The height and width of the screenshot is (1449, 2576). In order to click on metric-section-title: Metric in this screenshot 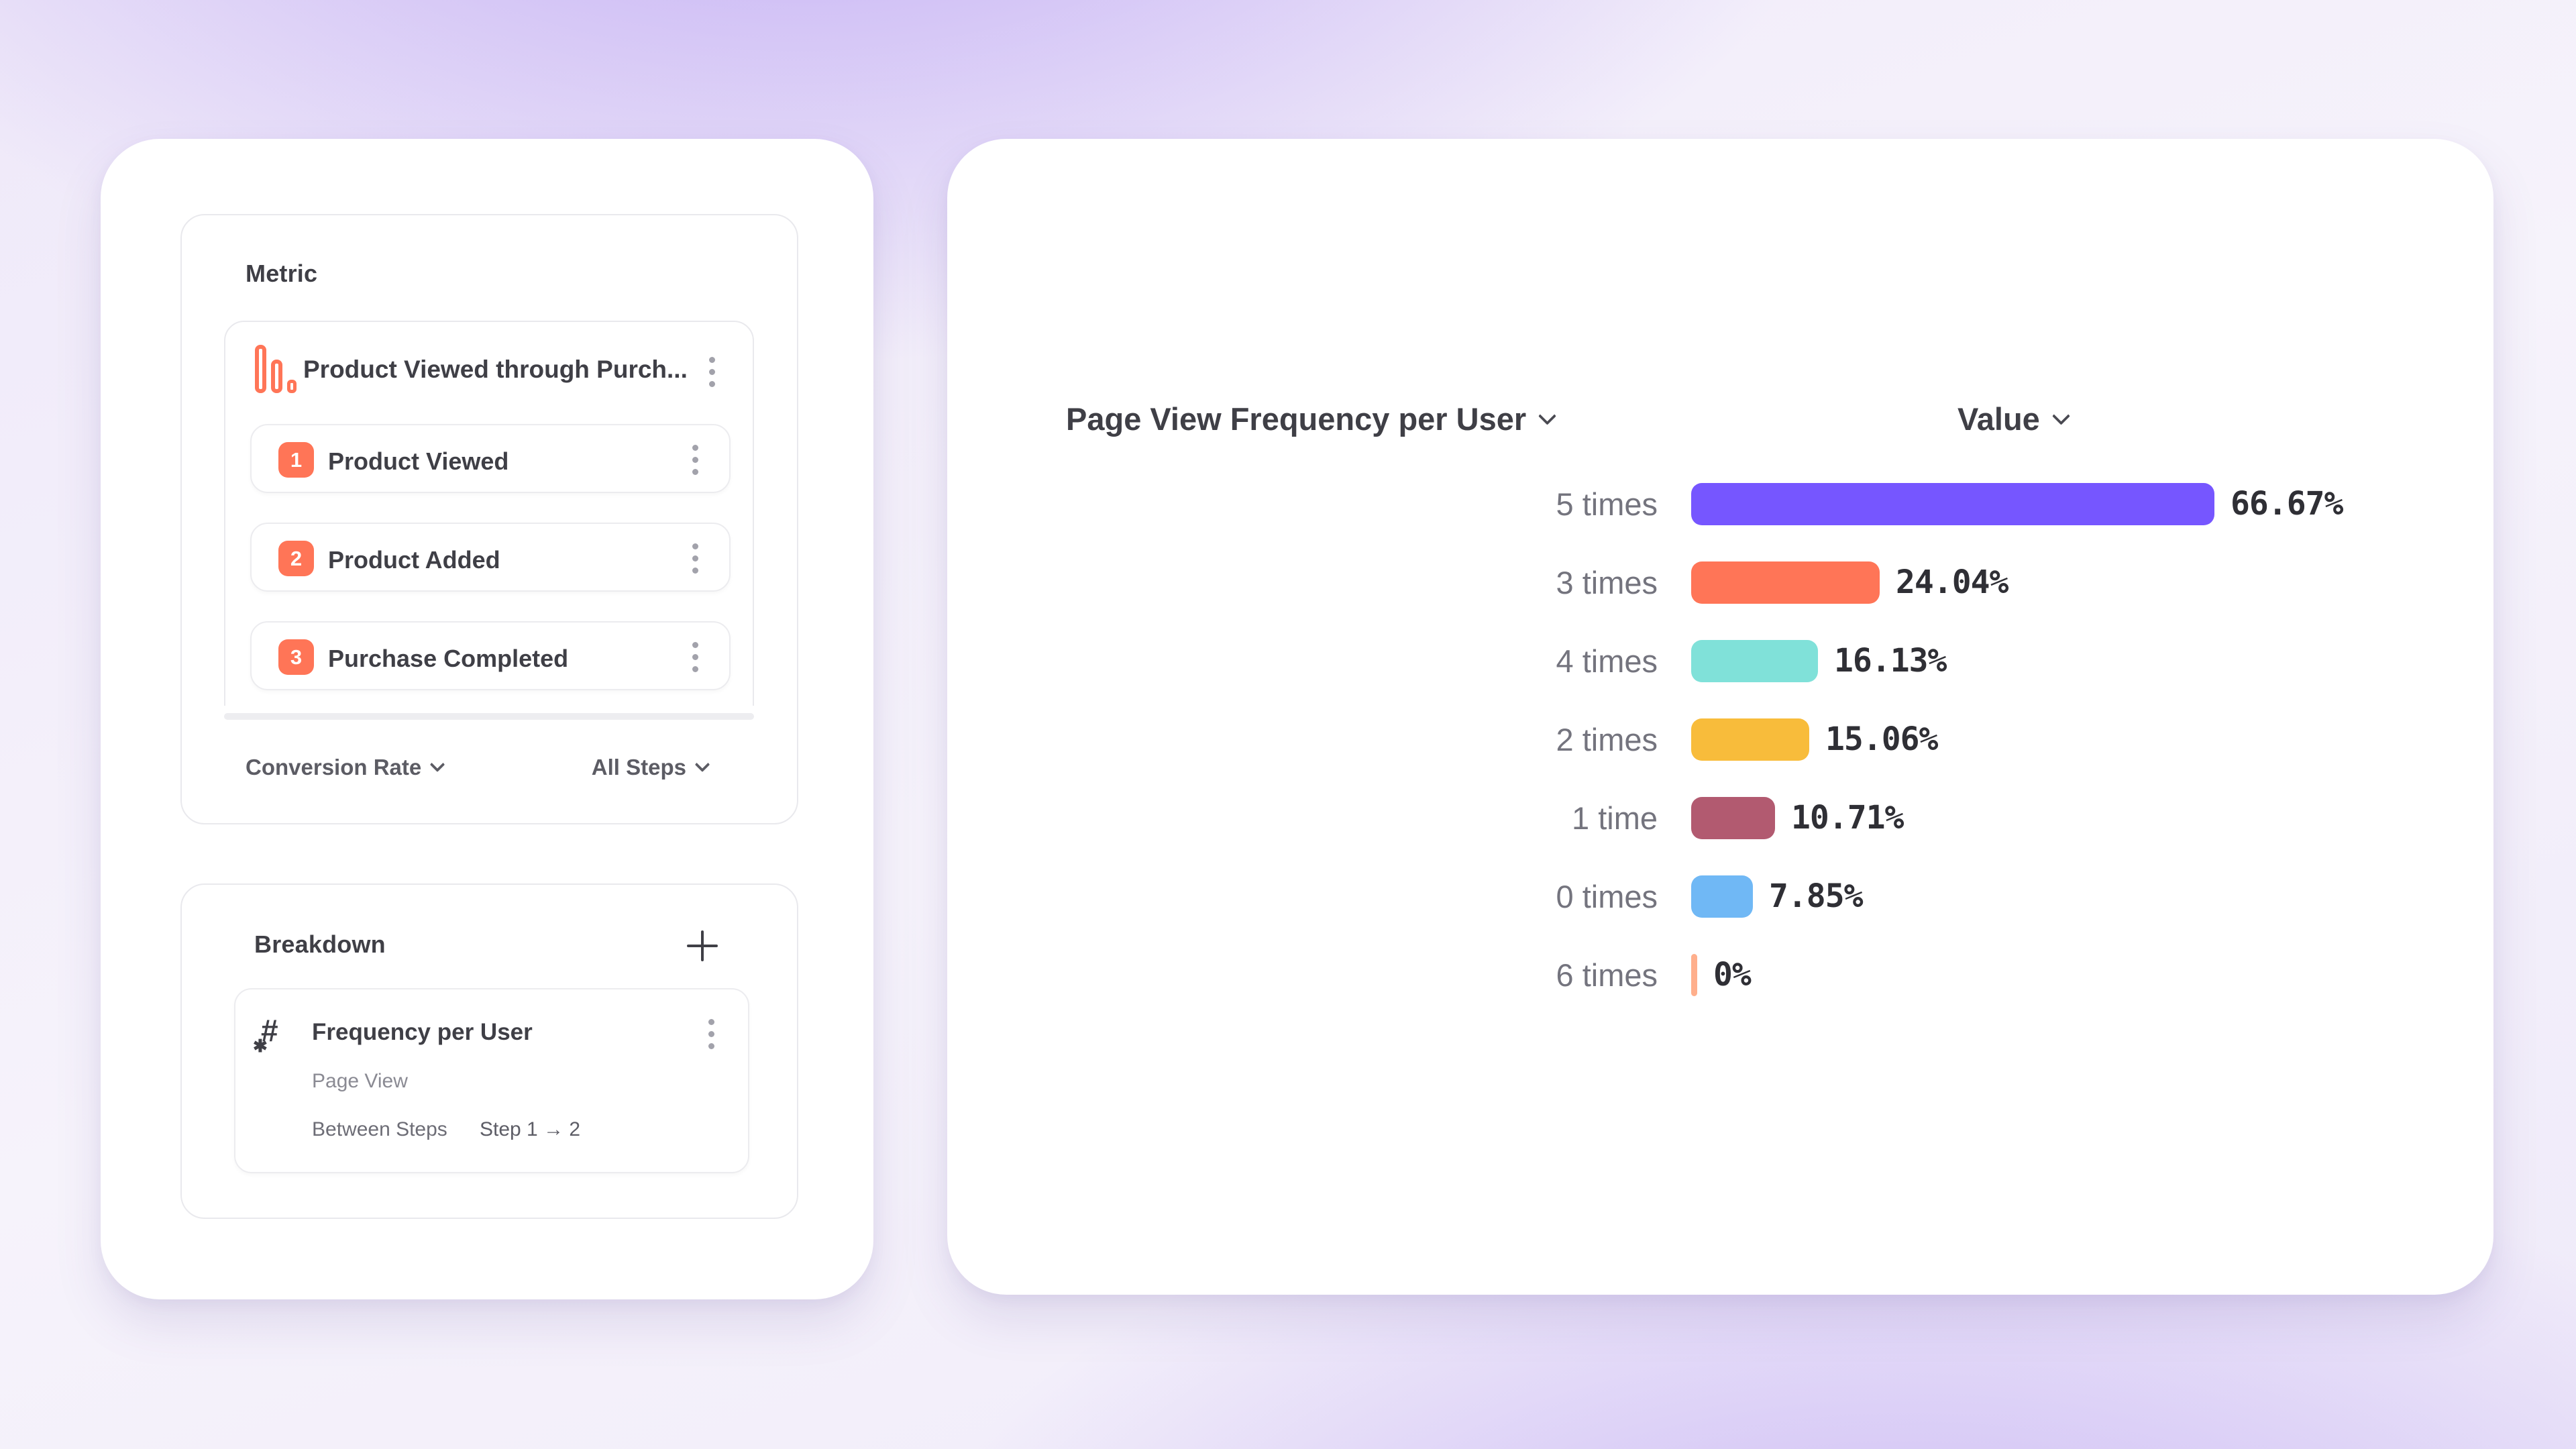, I will do `click(282, 273)`.